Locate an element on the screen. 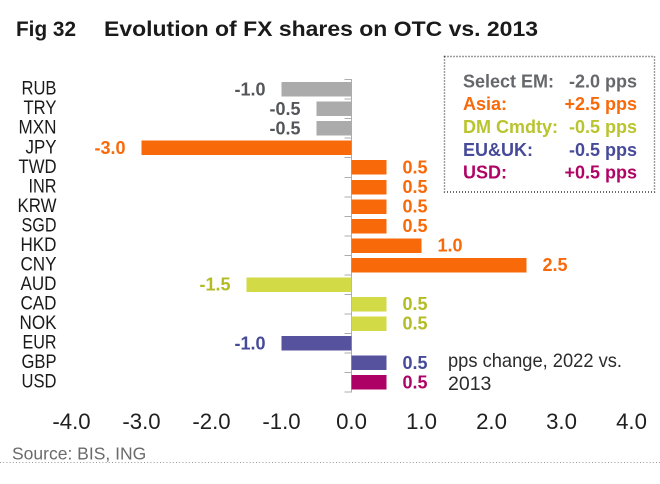 The height and width of the screenshot is (484, 660). svg-text: Select EM: is located at coordinates (508, 81).